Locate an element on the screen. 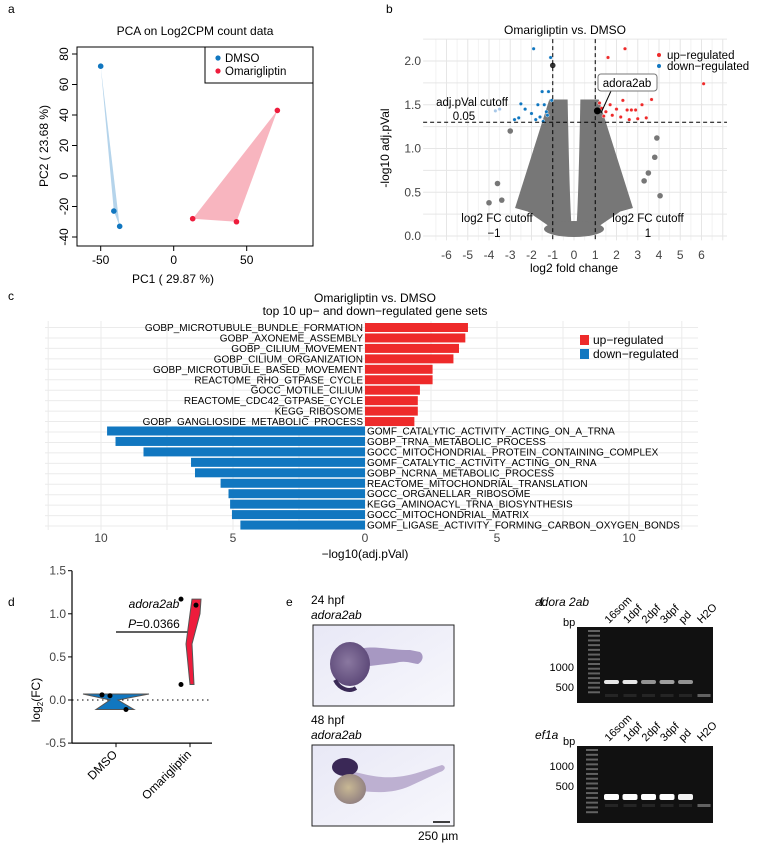  volcano-xtick-label: -1 is located at coordinates (552, 255).